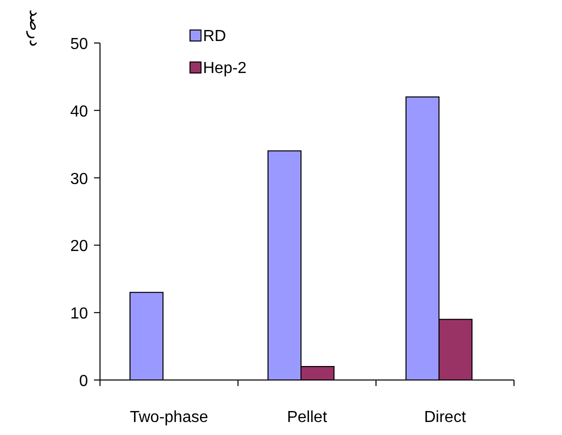 The image size is (562, 435). Describe the element at coordinates (445, 417) in the screenshot. I see `x-tick-label: Direct` at that location.